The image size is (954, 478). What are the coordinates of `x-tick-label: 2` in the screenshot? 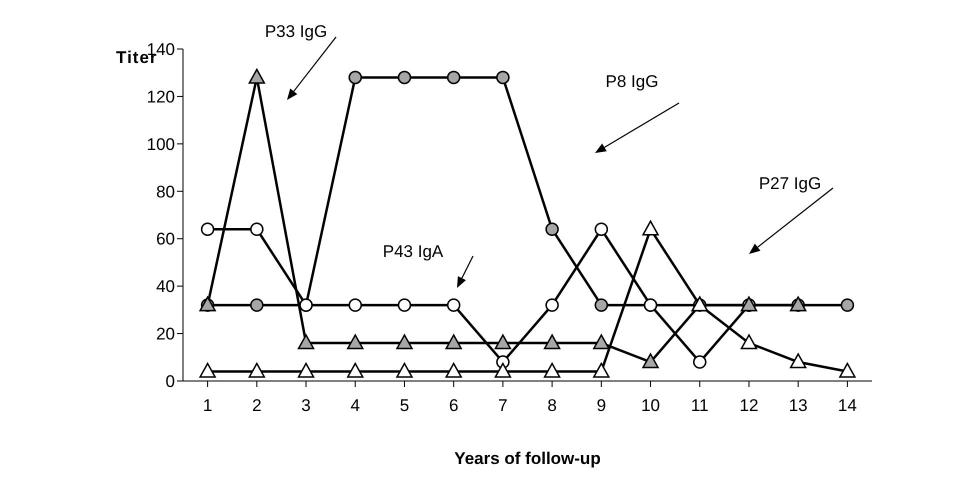 It's located at (257, 406).